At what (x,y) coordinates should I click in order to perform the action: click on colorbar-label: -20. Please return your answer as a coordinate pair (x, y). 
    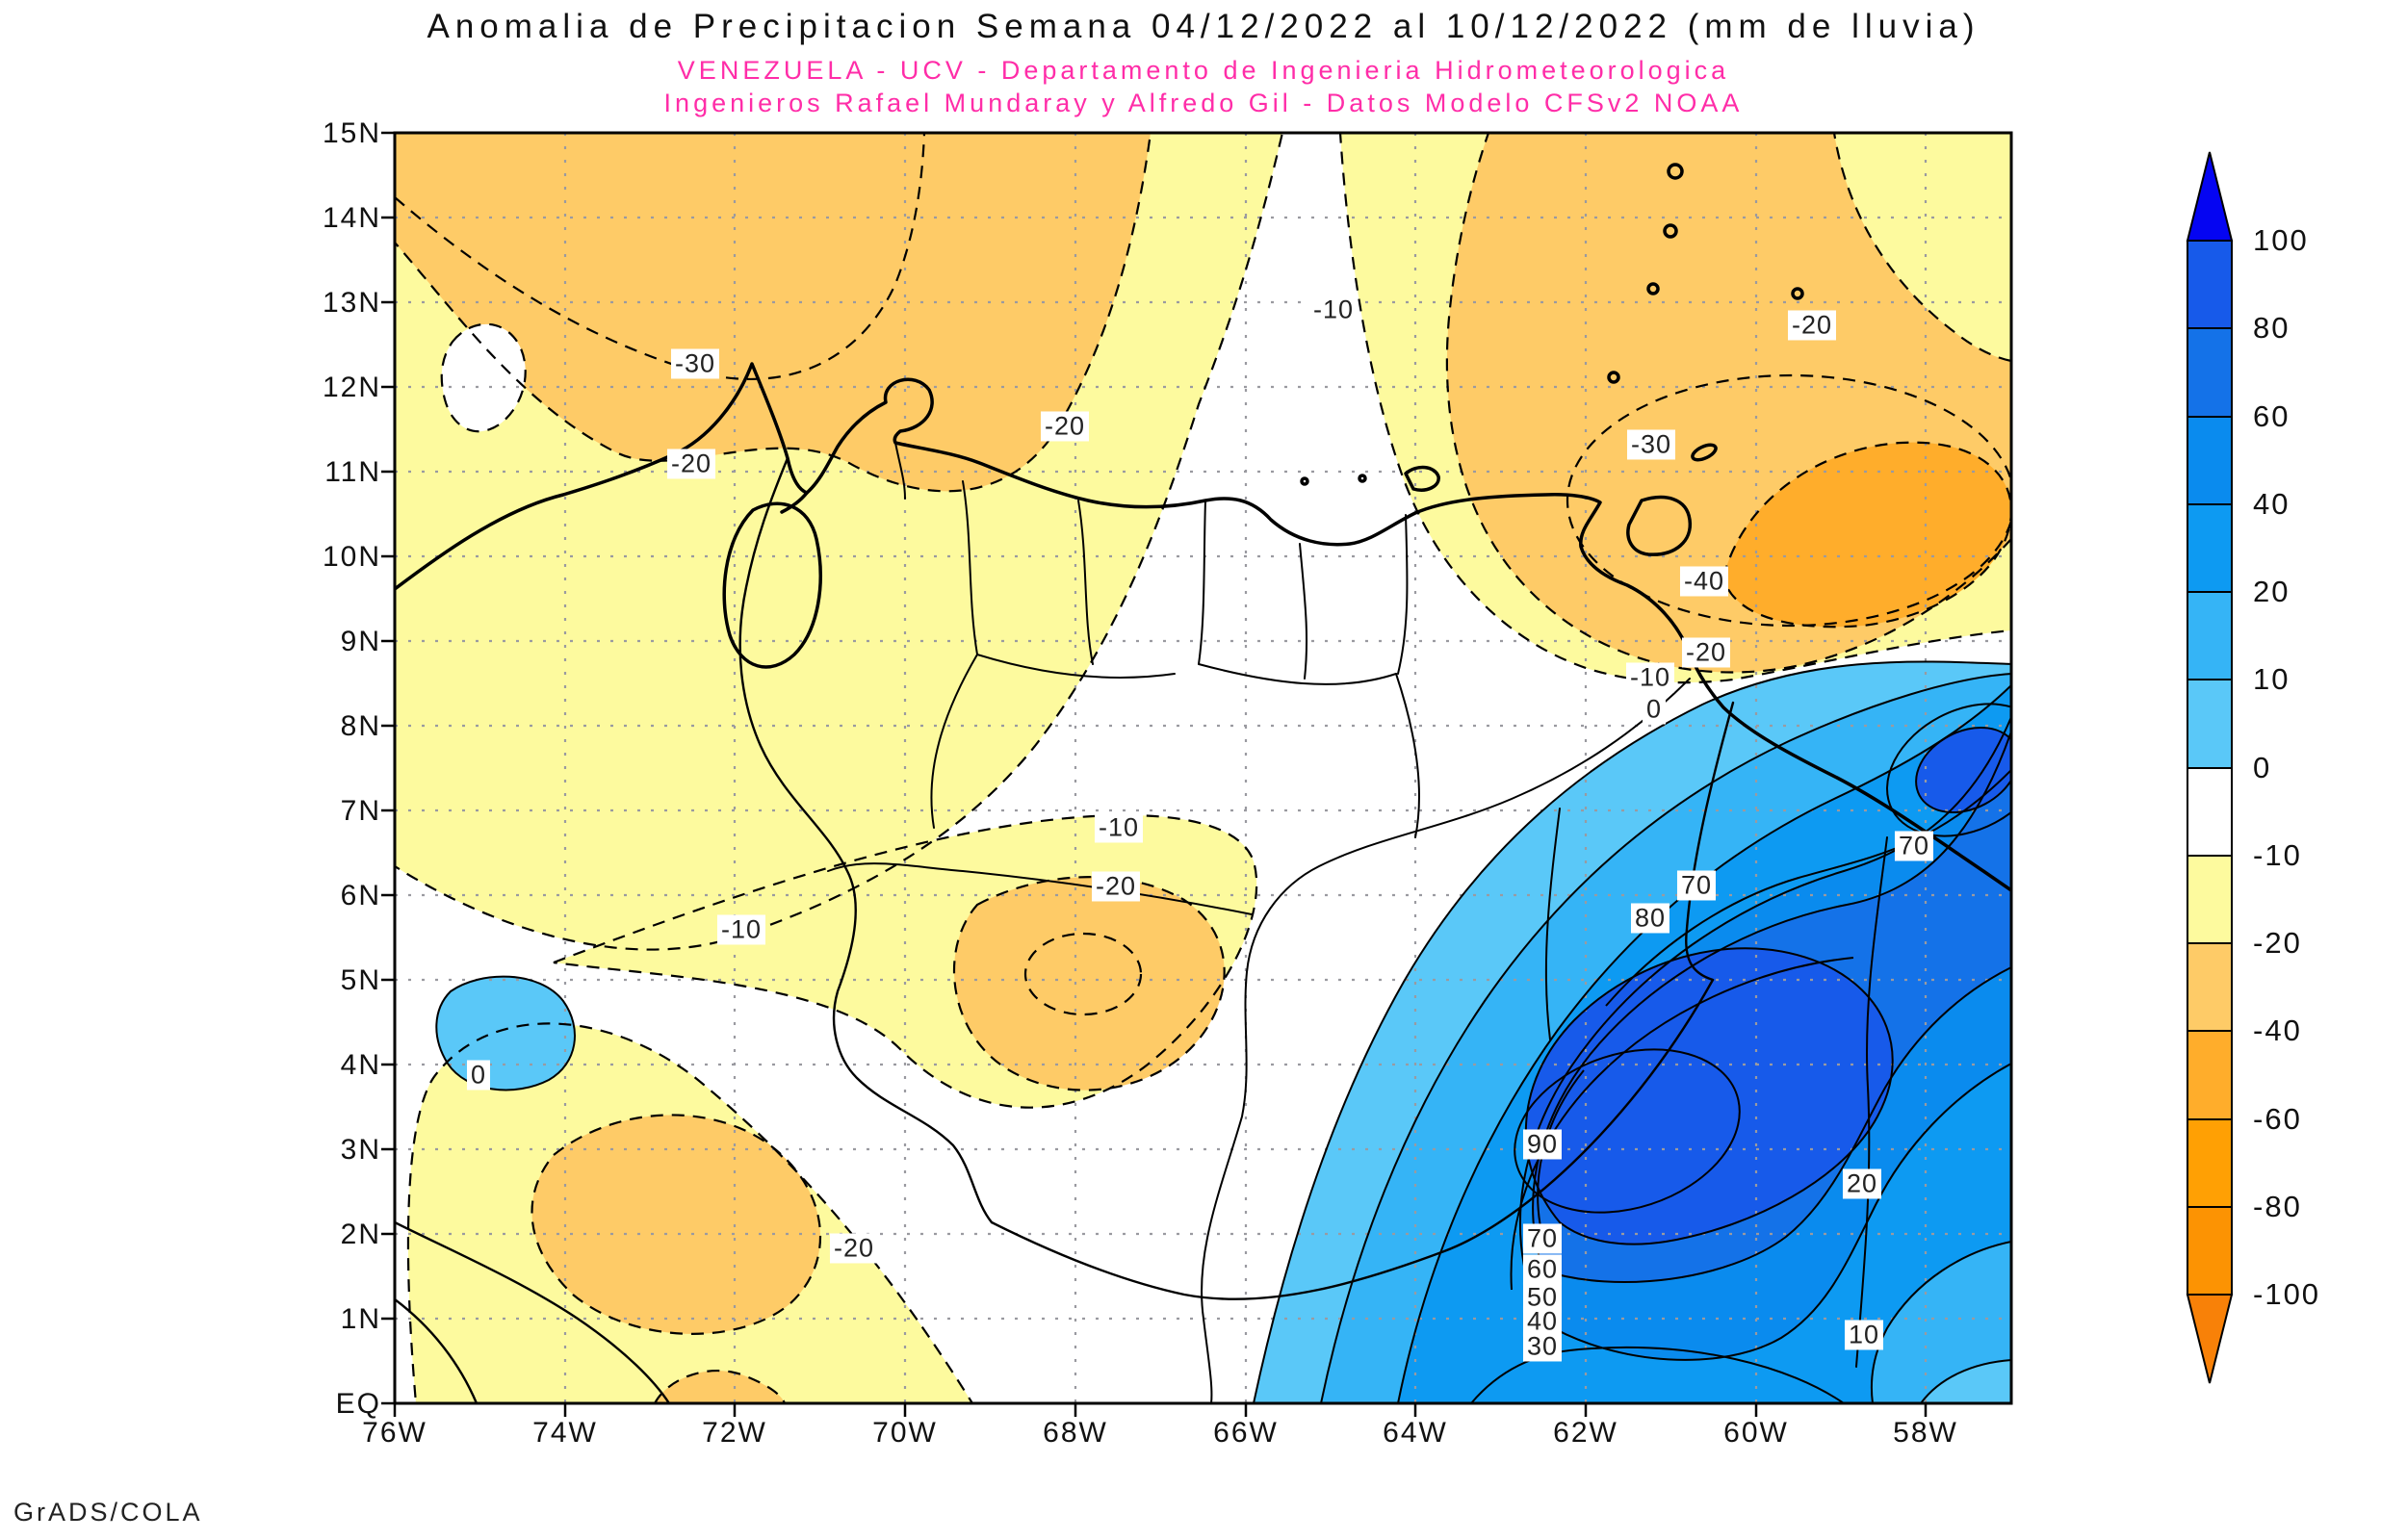
    Looking at the image, I should click on (2277, 943).